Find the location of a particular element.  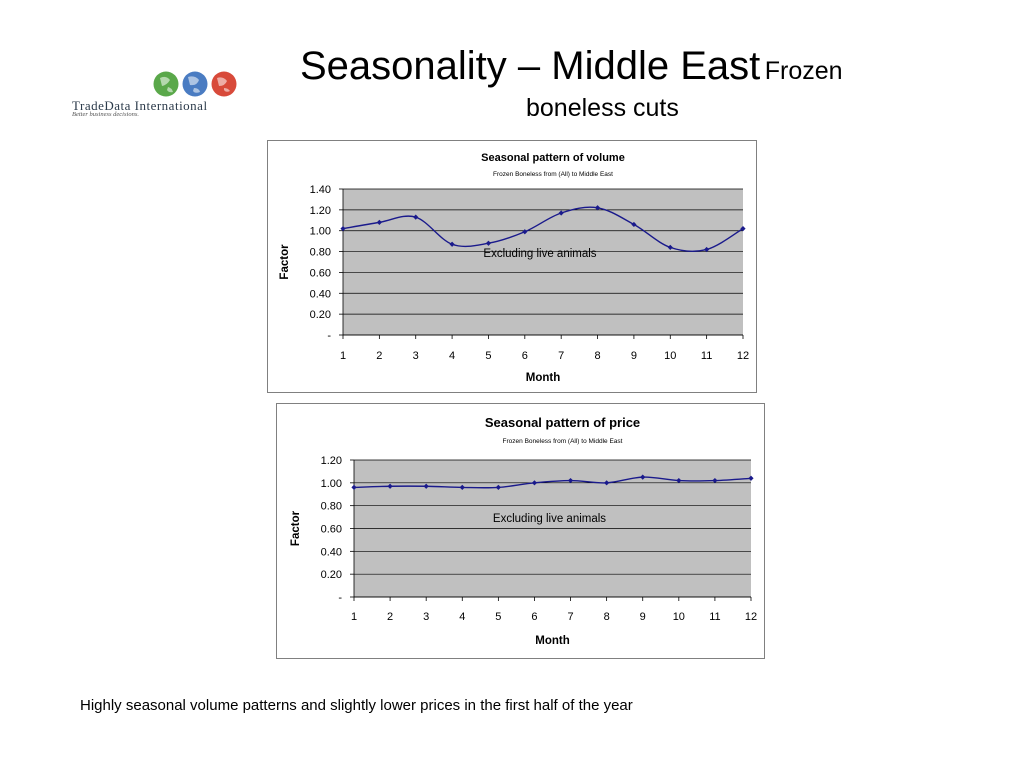

title-sub-line2: boneless cuts is located at coordinates (602, 108).